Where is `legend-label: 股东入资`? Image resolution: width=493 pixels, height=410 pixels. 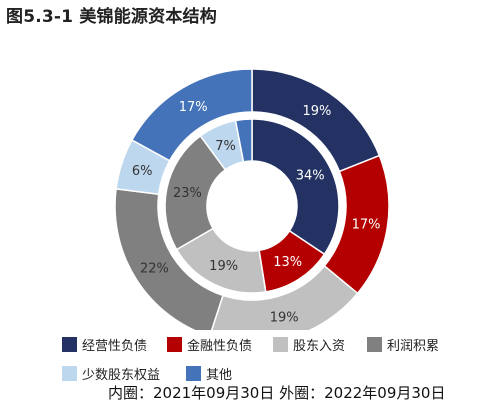
legend-label: 股东入资 is located at coordinates (319, 346).